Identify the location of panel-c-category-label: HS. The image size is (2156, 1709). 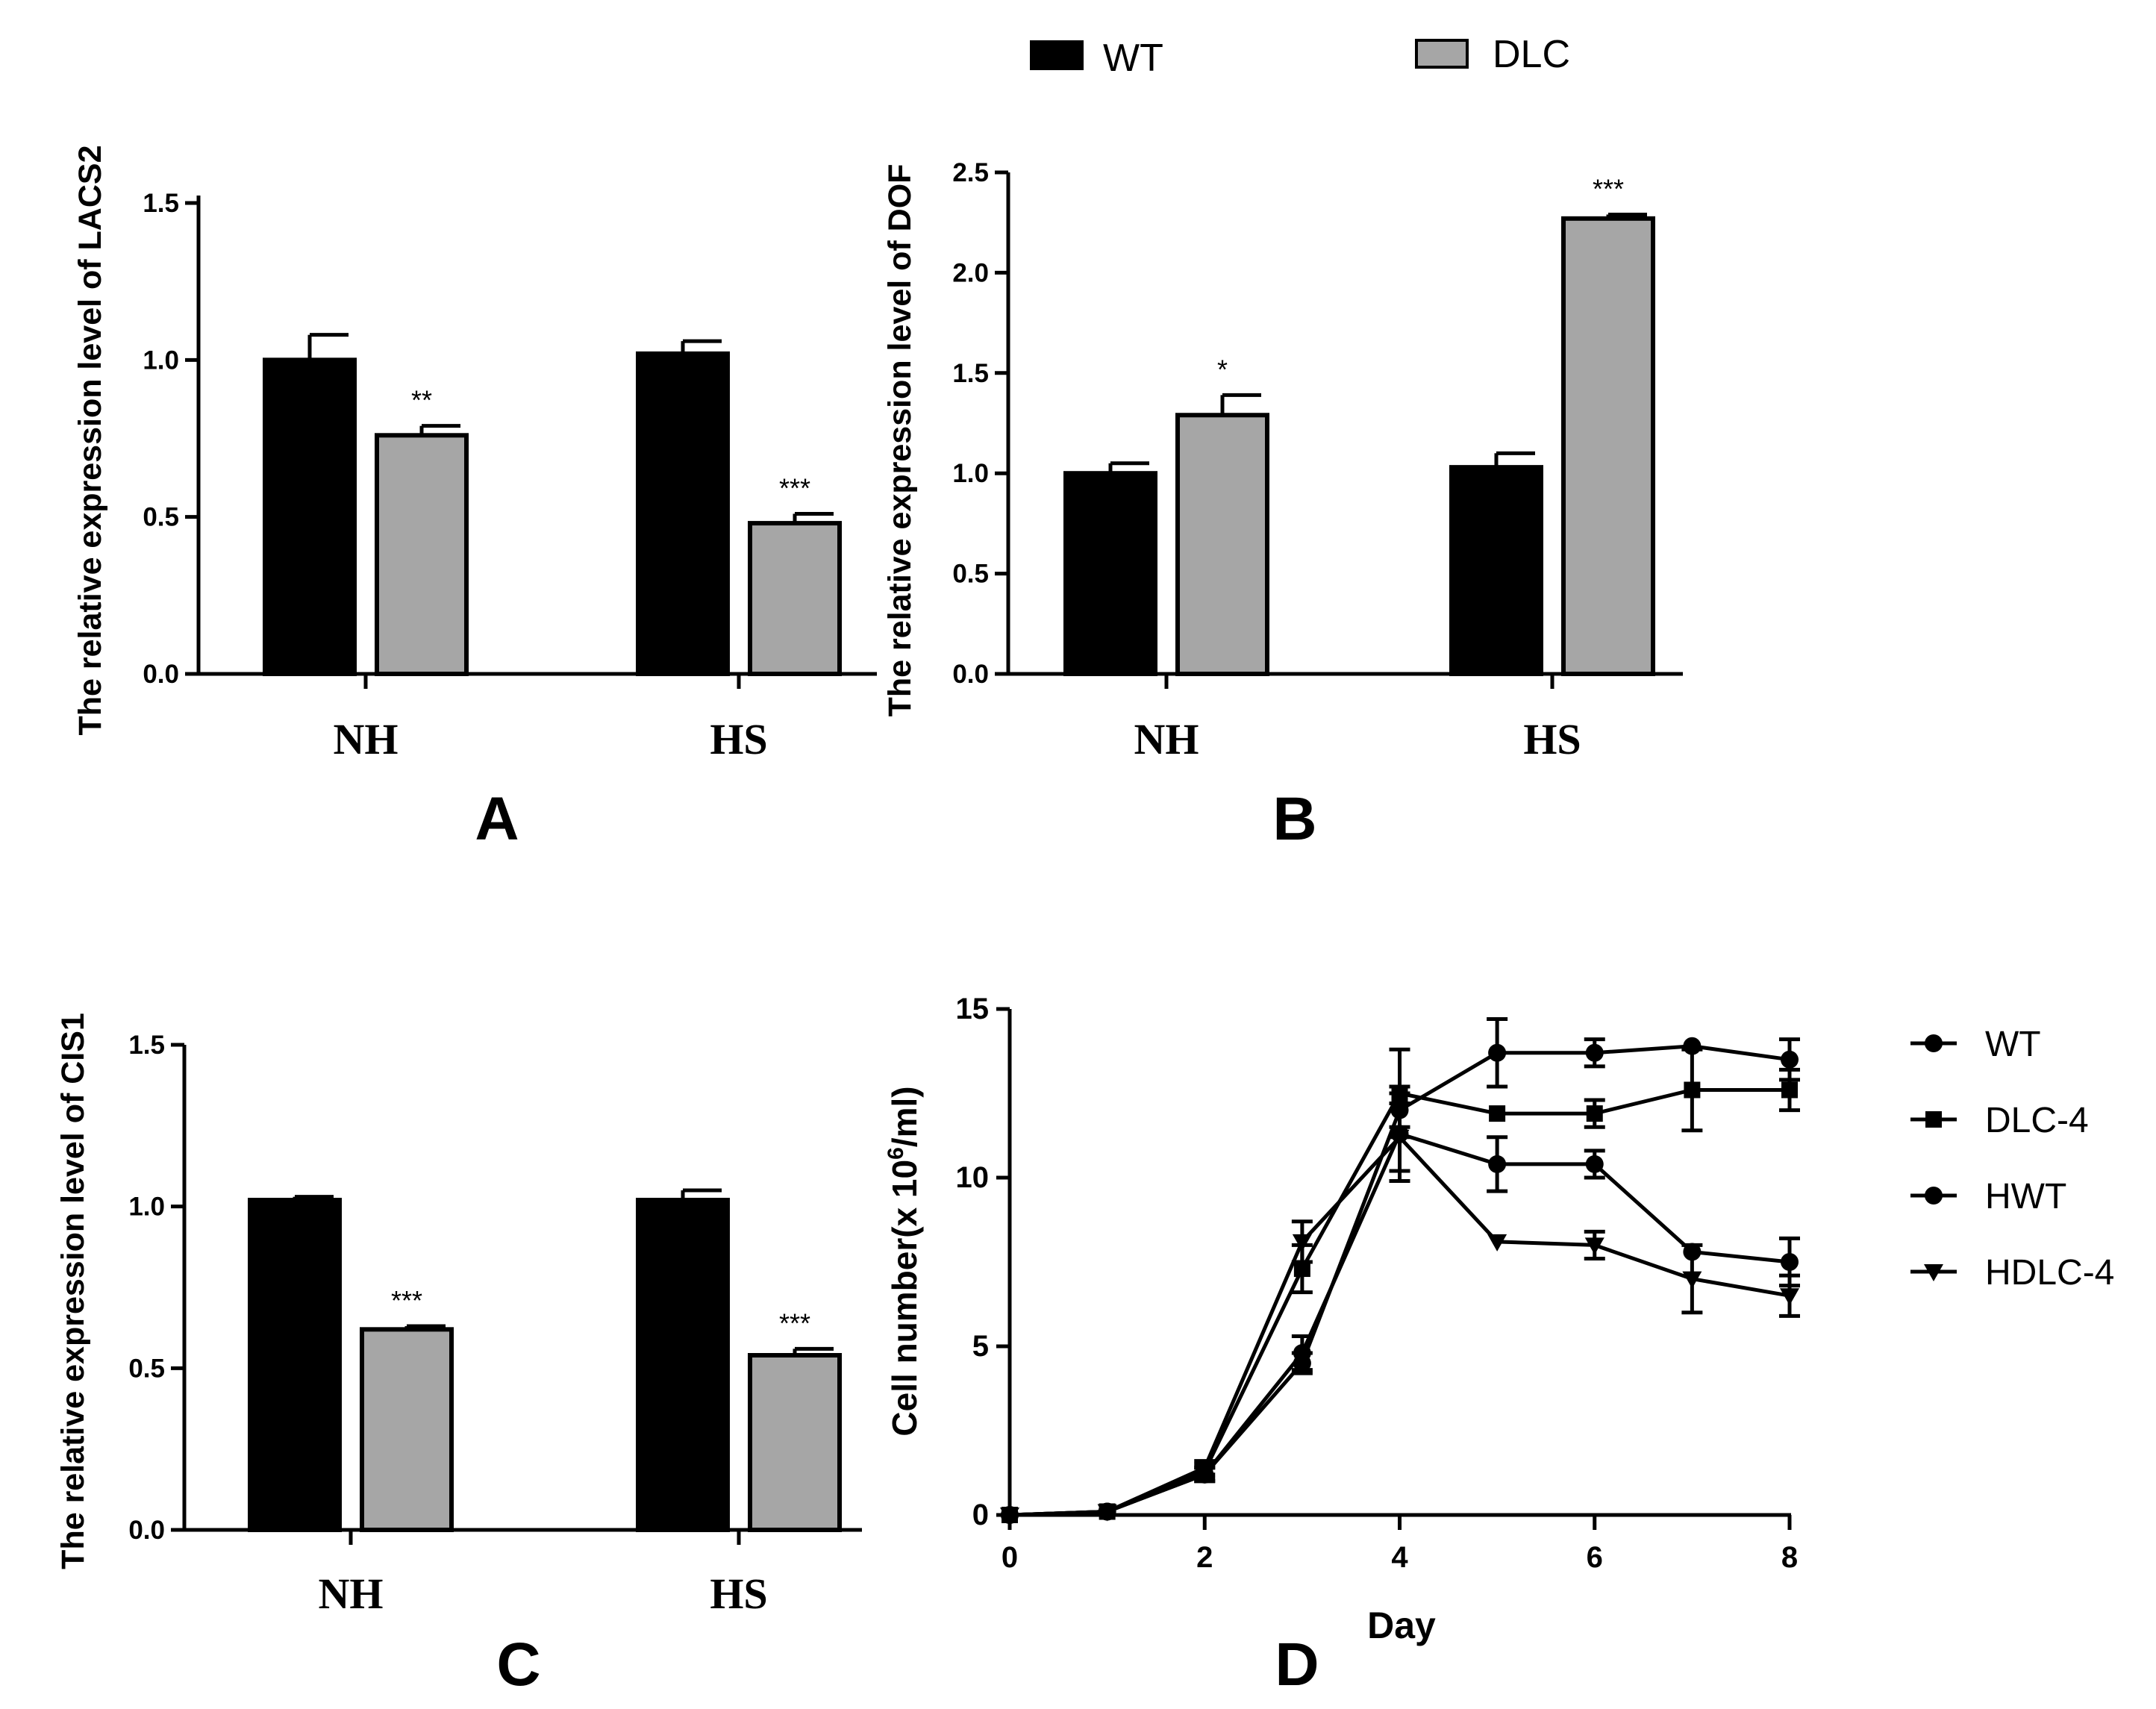
(738, 1594).